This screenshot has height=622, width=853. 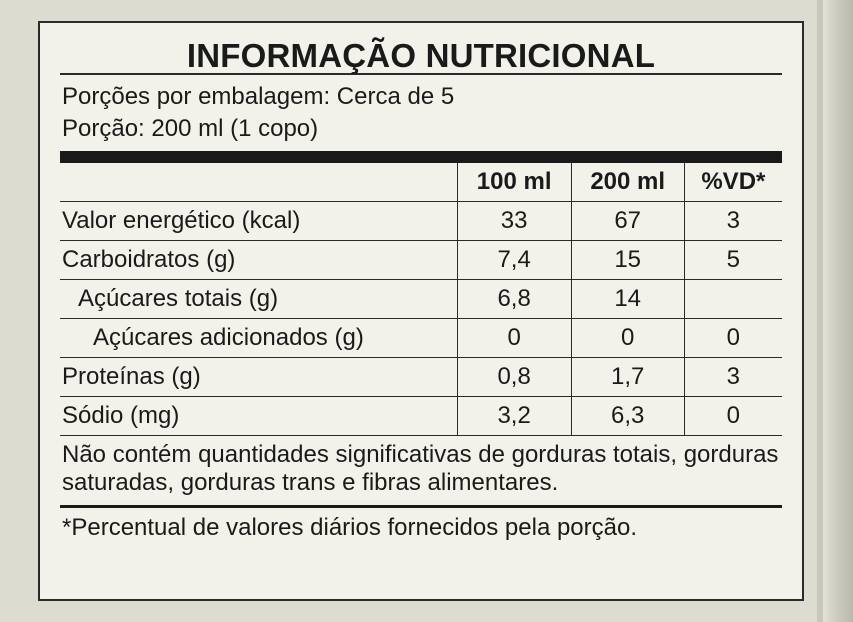 I want to click on nutrient-name: Açúcares adicionados (g), so click(x=259, y=338).